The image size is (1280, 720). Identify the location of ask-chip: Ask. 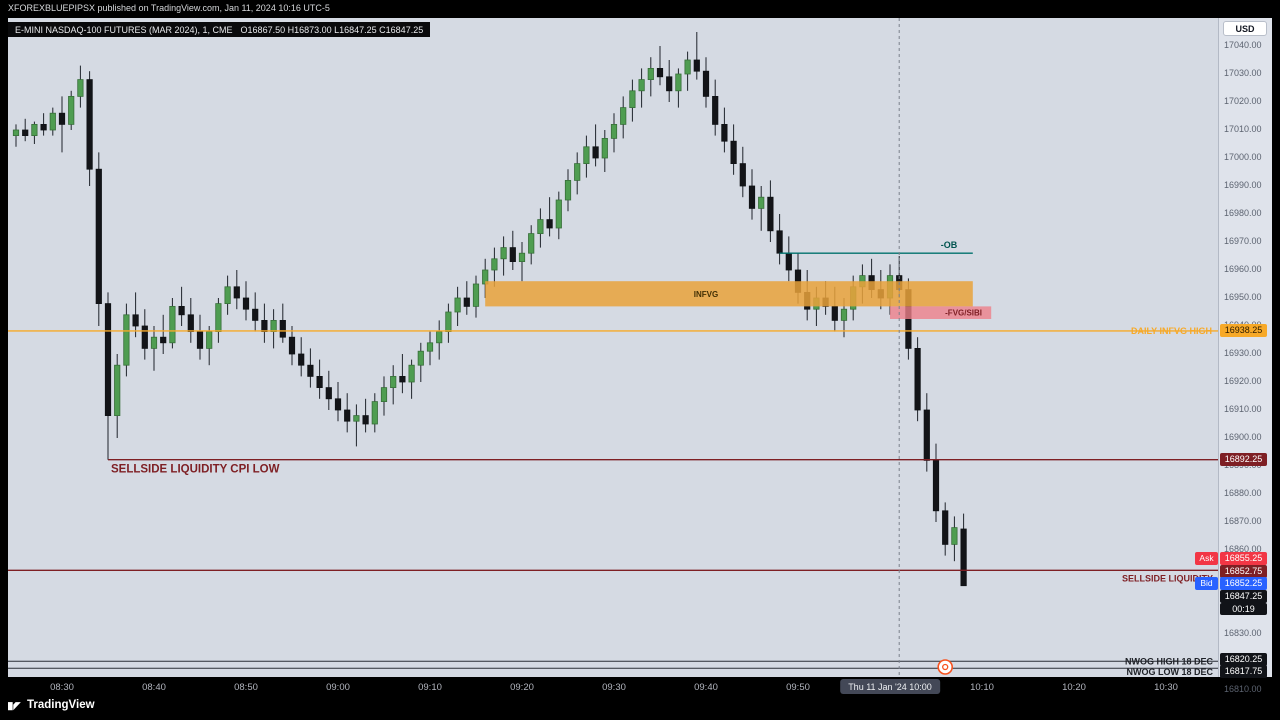
(1206, 558).